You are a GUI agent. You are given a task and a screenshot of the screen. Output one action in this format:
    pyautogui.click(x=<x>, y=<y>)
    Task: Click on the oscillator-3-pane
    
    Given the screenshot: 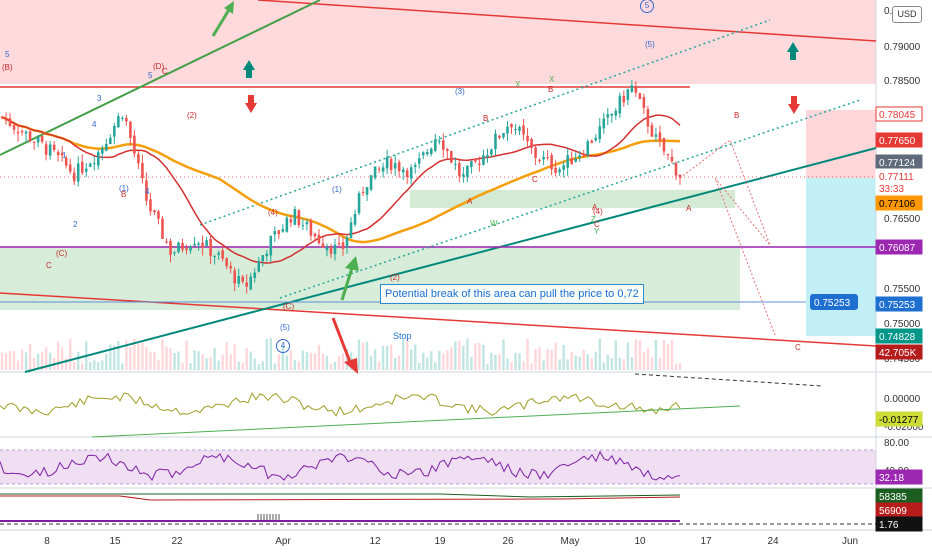 What is the action you would take?
    pyautogui.click(x=438, y=509)
    